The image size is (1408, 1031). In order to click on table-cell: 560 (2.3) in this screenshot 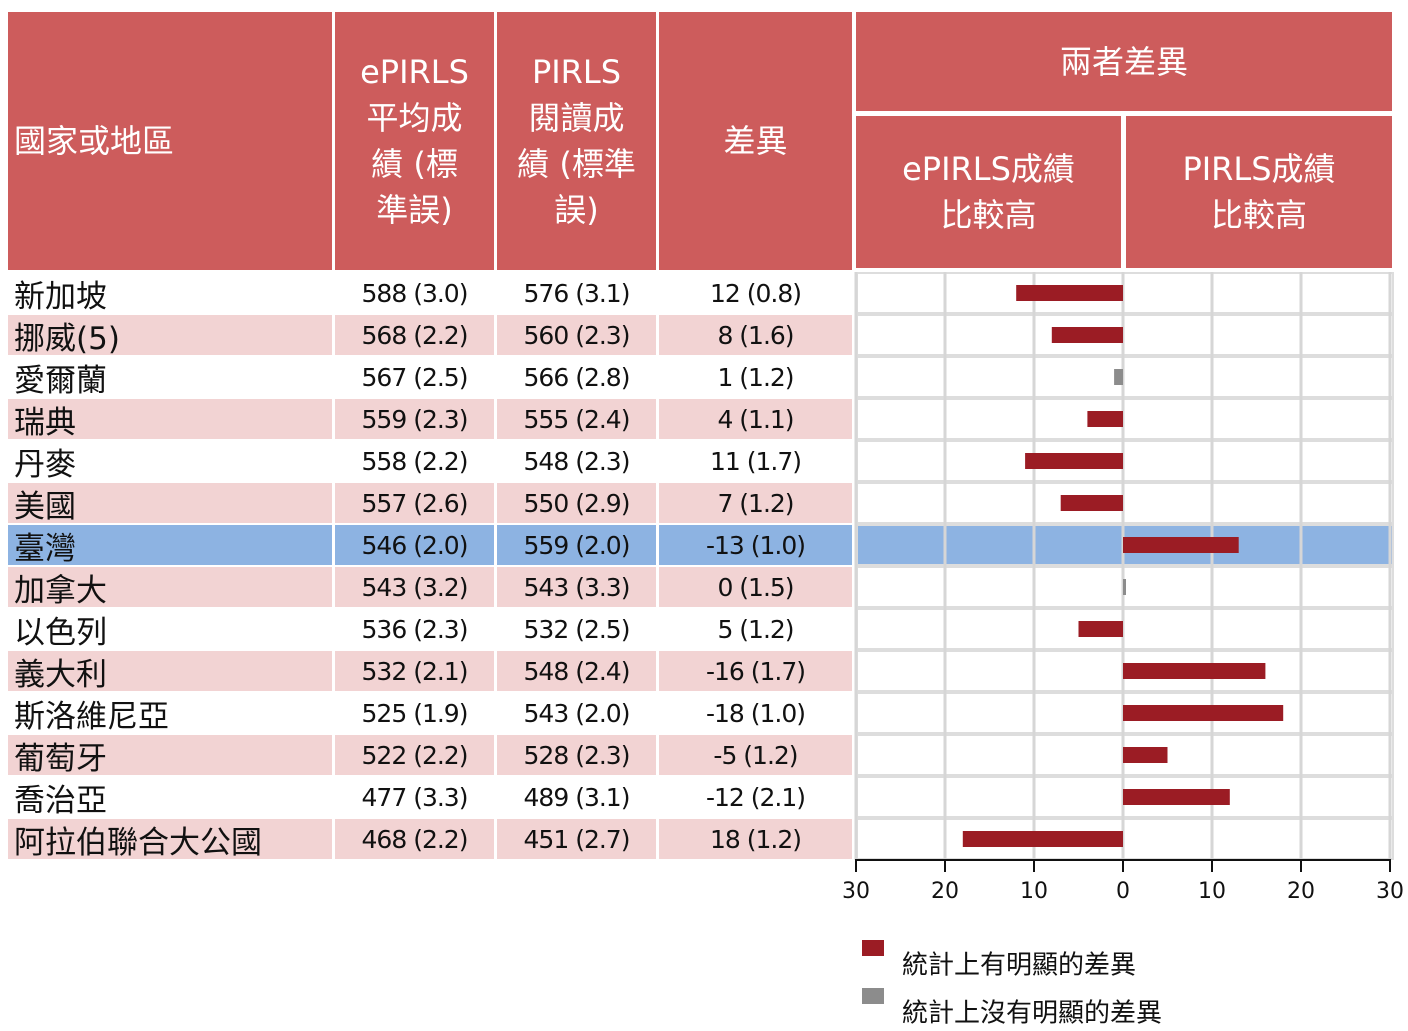, I will do `click(576, 335)`.